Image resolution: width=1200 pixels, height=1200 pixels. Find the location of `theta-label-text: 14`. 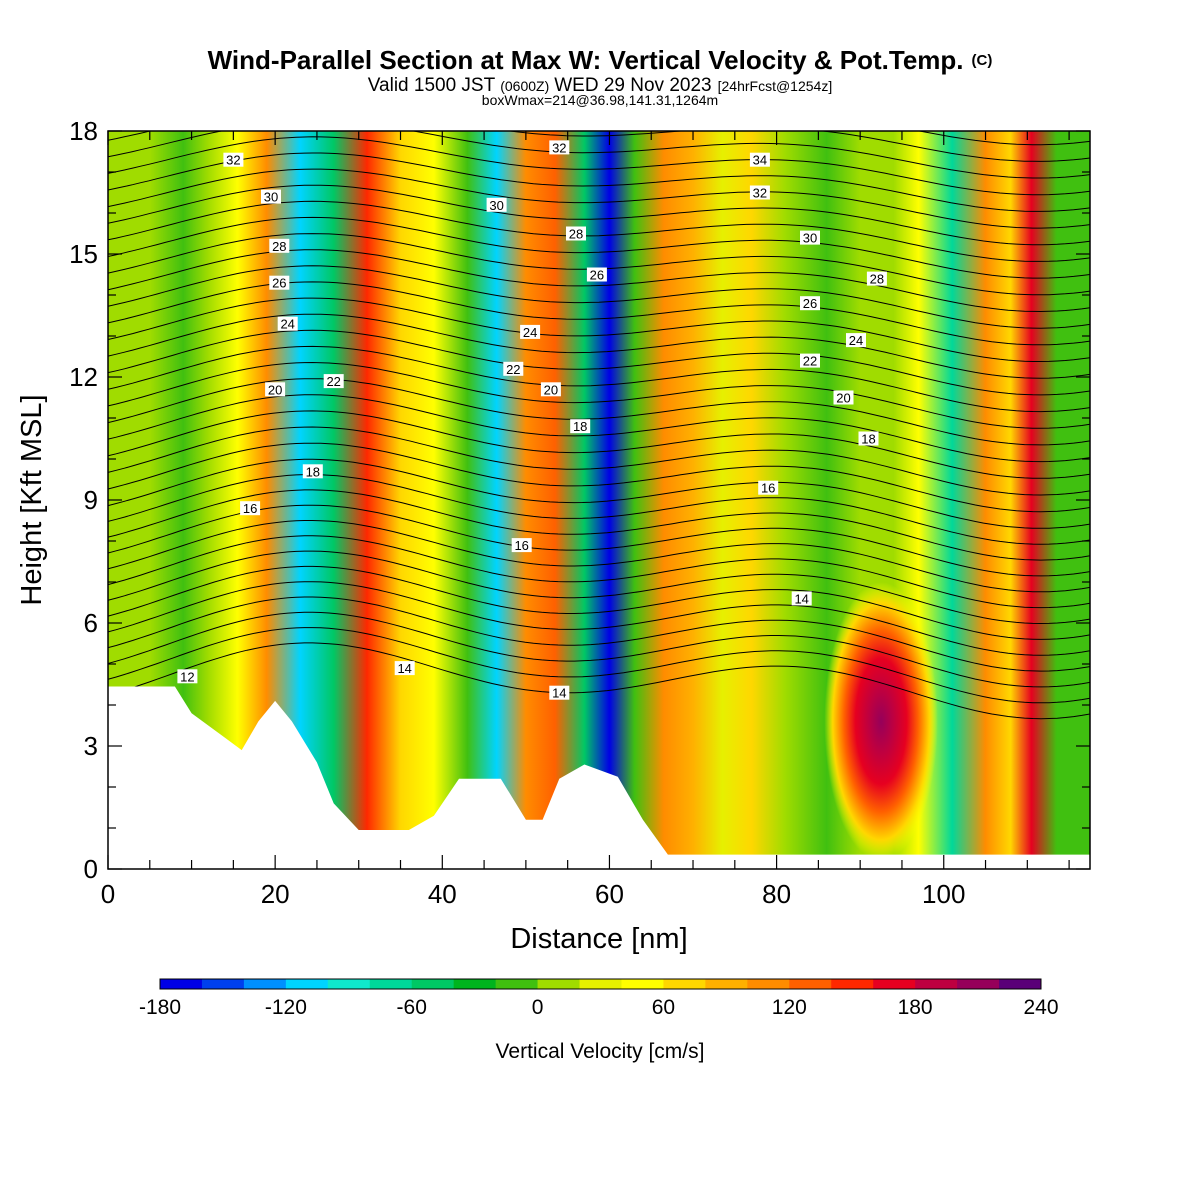

theta-label-text: 14 is located at coordinates (404, 668).